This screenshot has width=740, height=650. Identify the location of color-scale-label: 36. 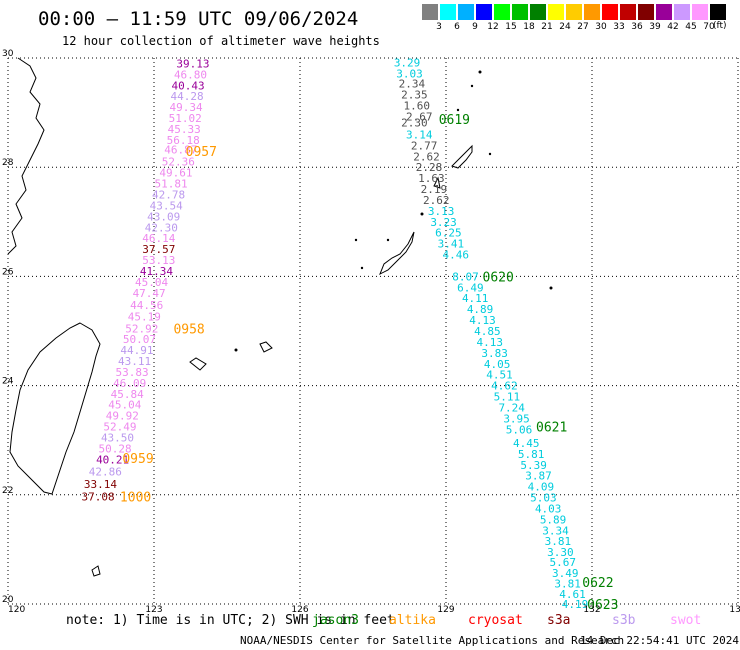
(637, 27).